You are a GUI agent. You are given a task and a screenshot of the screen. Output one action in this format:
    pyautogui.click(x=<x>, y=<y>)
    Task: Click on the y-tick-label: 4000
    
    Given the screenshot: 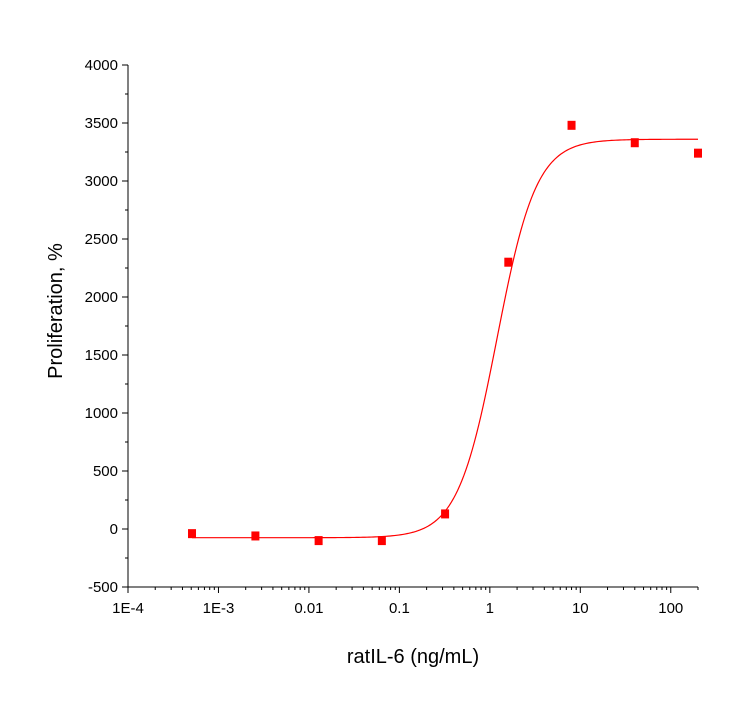 What is the action you would take?
    pyautogui.click(x=101, y=65)
    